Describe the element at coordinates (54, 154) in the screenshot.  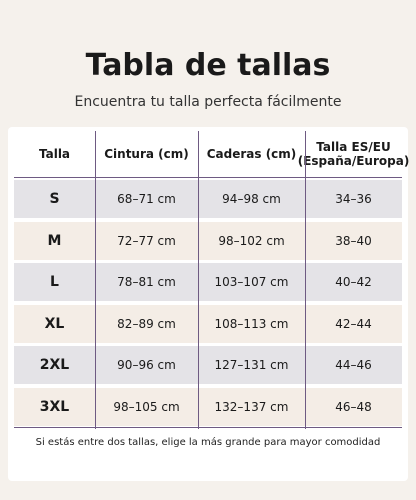
I see `column-header: Talla` at that location.